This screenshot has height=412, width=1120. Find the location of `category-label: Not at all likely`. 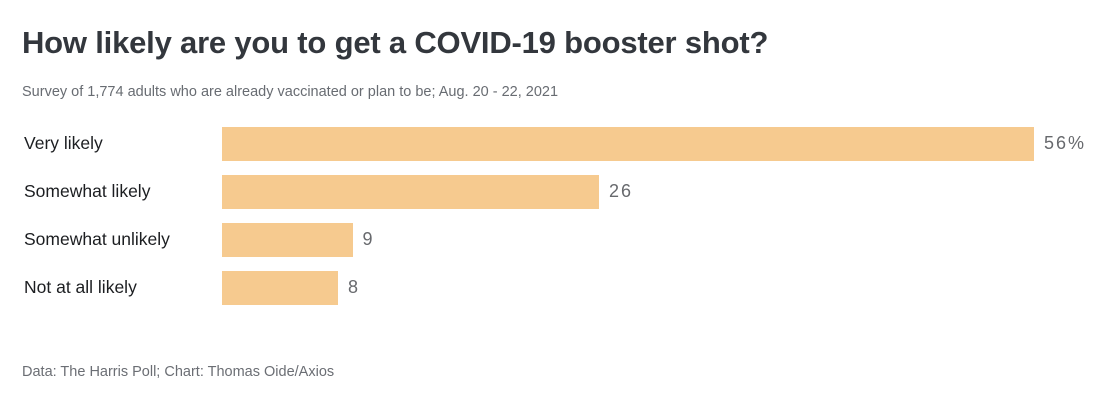

category-label: Not at all likely is located at coordinates (80, 287).